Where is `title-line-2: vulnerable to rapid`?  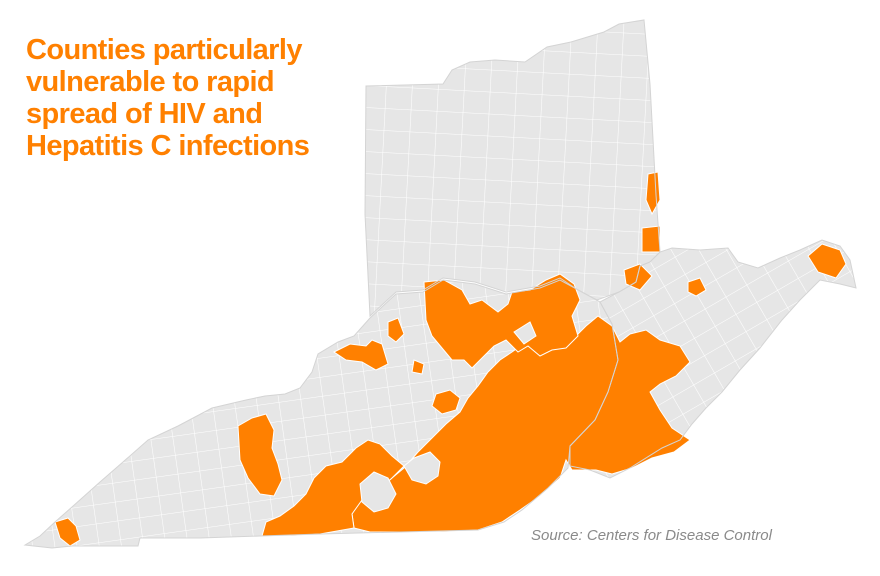 title-line-2: vulnerable to rapid is located at coordinates (150, 82).